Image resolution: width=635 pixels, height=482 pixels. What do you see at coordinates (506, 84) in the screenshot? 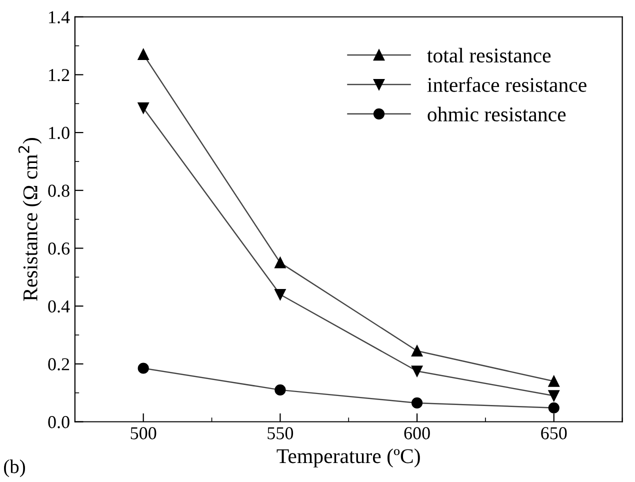
I see `legend-label: interface resistance` at bounding box center [506, 84].